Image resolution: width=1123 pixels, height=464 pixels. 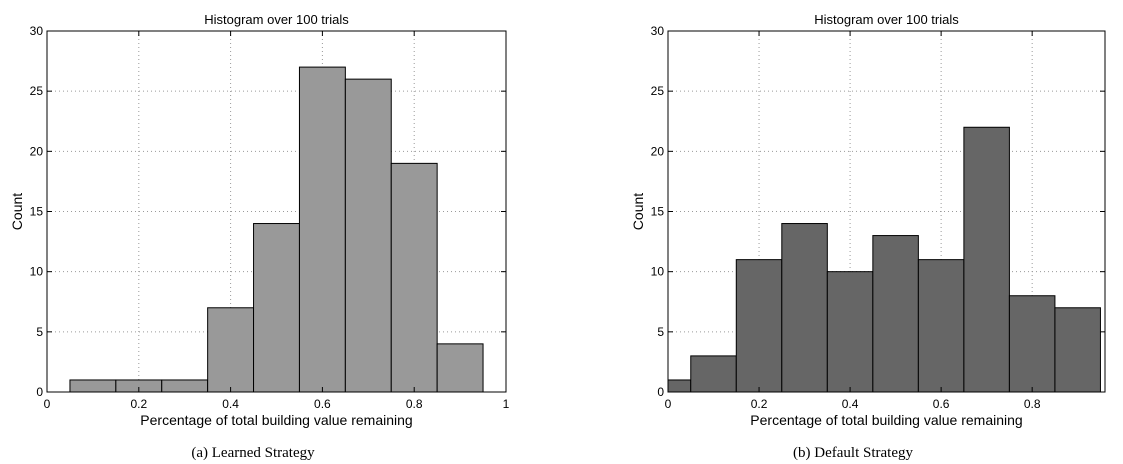 I want to click on figure-caption: (b) Default Strategy, so click(x=853, y=453).